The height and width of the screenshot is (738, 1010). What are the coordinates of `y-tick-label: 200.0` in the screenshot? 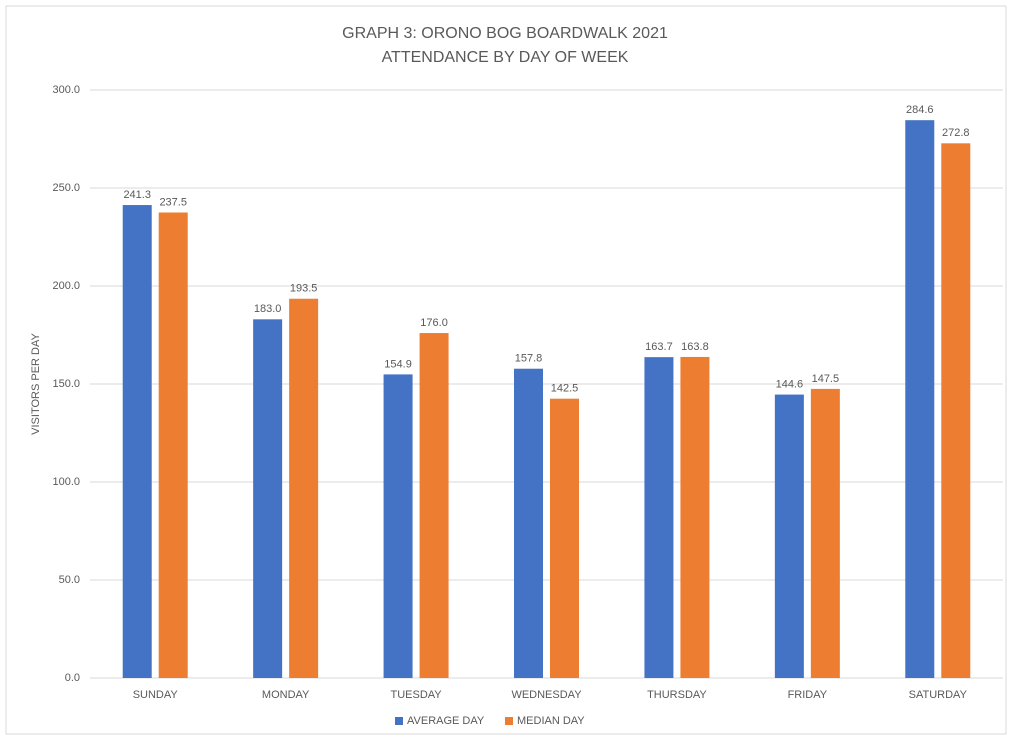 It's located at (66, 286).